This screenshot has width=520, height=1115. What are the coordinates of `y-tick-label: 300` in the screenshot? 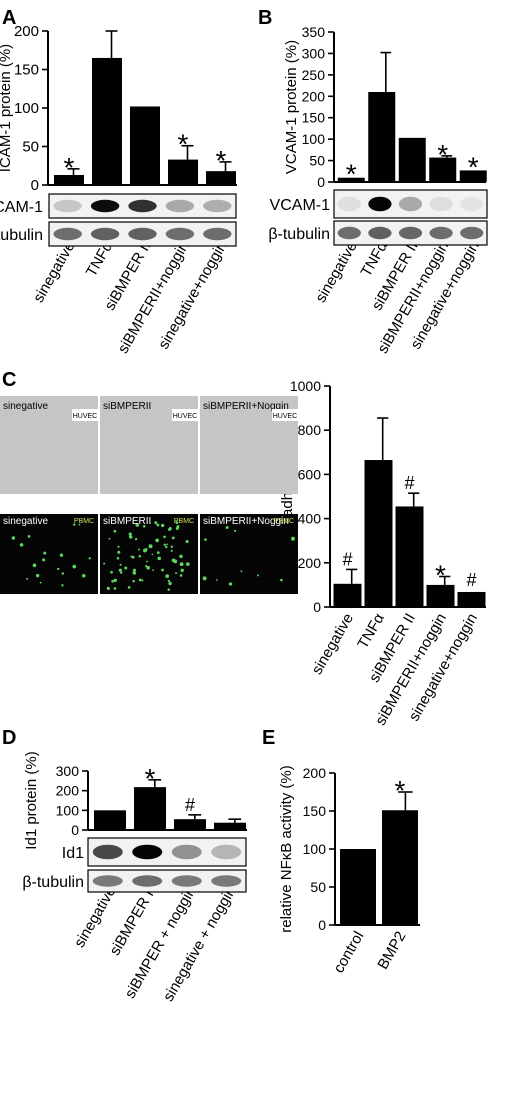 It's located at (314, 53).